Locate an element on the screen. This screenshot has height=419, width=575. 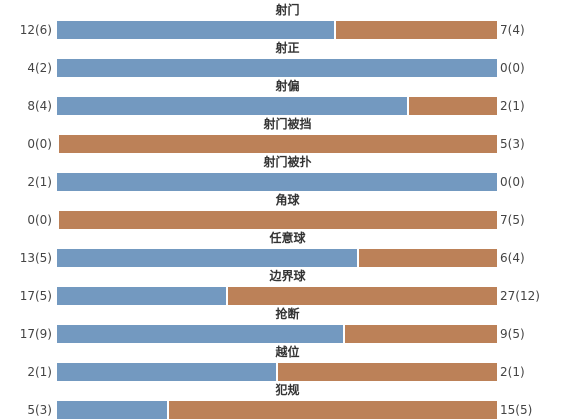
stat-title: 角球 is located at coordinates (287, 200).